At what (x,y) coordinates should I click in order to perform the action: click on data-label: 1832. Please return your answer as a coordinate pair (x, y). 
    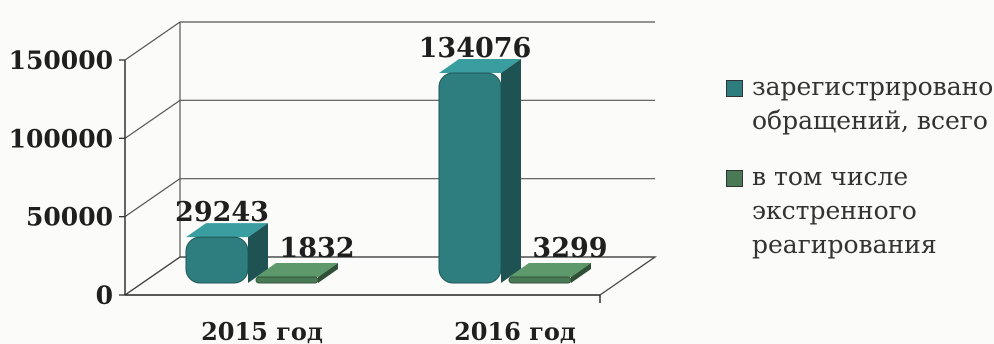
    Looking at the image, I should click on (316, 248).